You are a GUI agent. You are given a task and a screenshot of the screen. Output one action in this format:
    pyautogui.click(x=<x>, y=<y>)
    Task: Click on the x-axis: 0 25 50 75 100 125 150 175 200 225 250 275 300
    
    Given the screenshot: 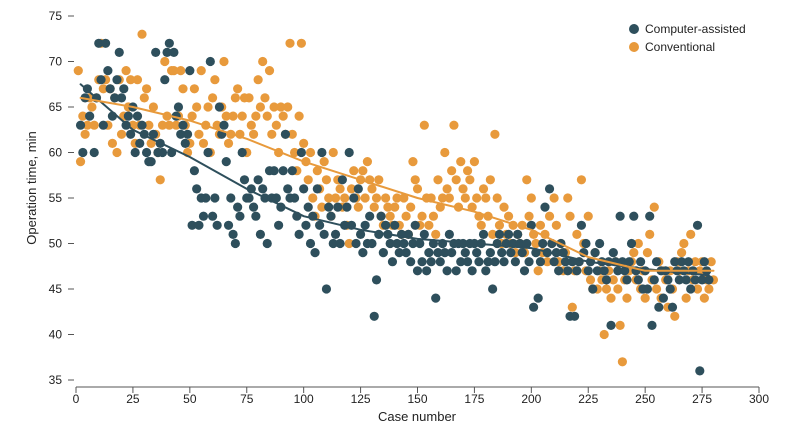 What is the action you would take?
    pyautogui.click(x=421, y=396)
    